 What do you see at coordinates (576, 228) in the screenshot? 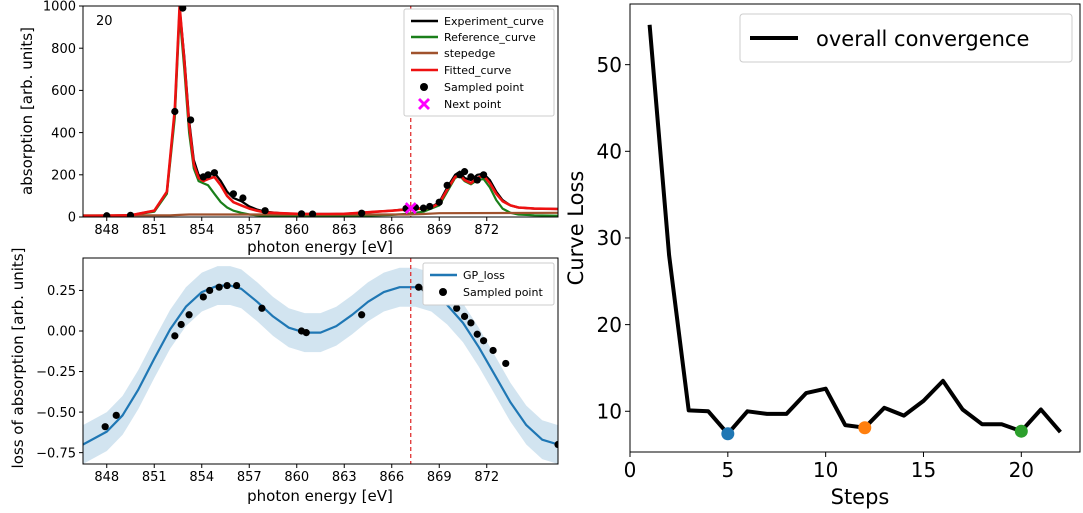
I see `convergence-y-axis-label: Curve Loss` at bounding box center [576, 228].